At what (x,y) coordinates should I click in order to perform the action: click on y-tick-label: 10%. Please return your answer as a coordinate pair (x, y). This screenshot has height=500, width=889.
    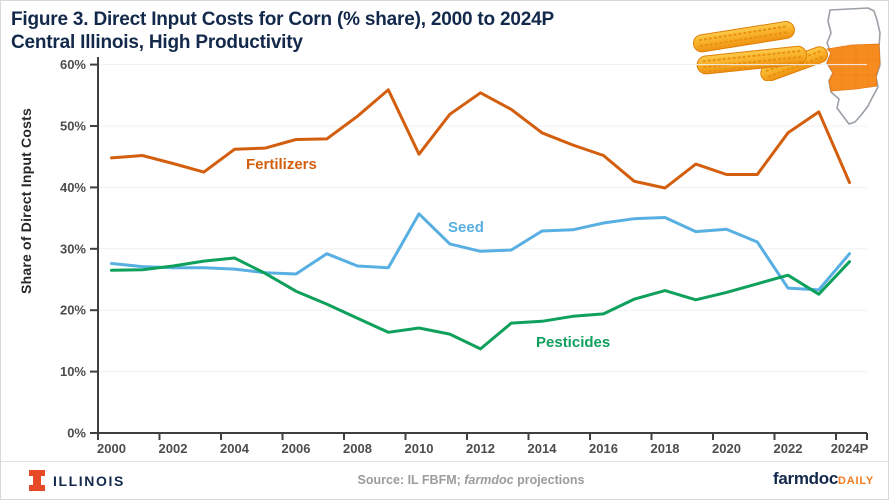
    Looking at the image, I should click on (73, 371).